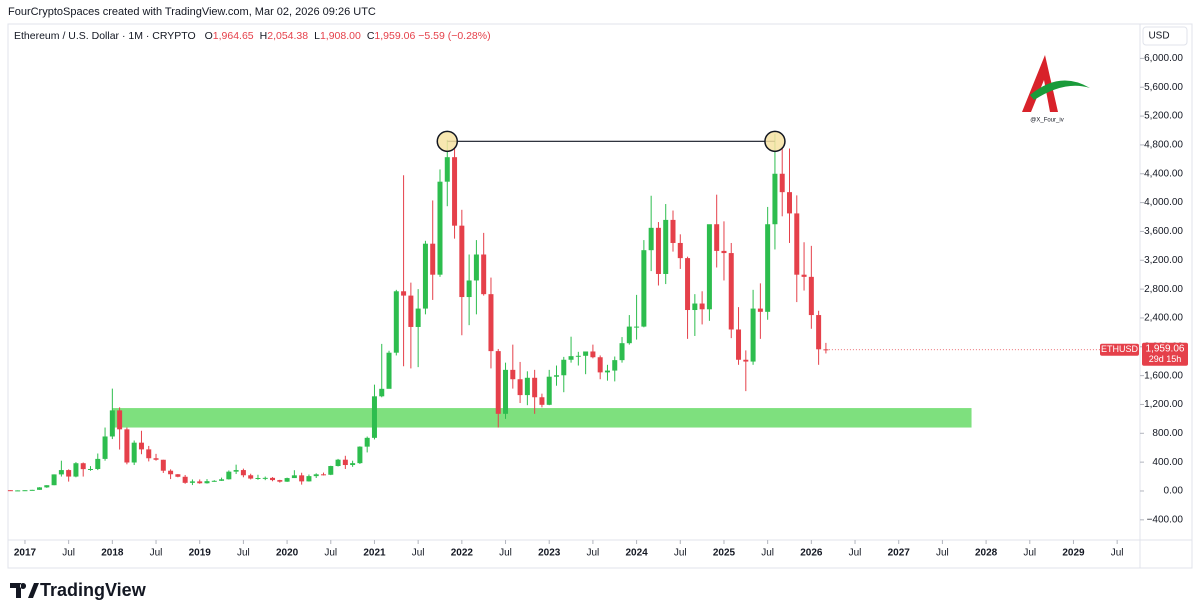 The width and height of the screenshot is (1200, 615). What do you see at coordinates (317, 36) in the screenshot?
I see `field-key: L` at bounding box center [317, 36].